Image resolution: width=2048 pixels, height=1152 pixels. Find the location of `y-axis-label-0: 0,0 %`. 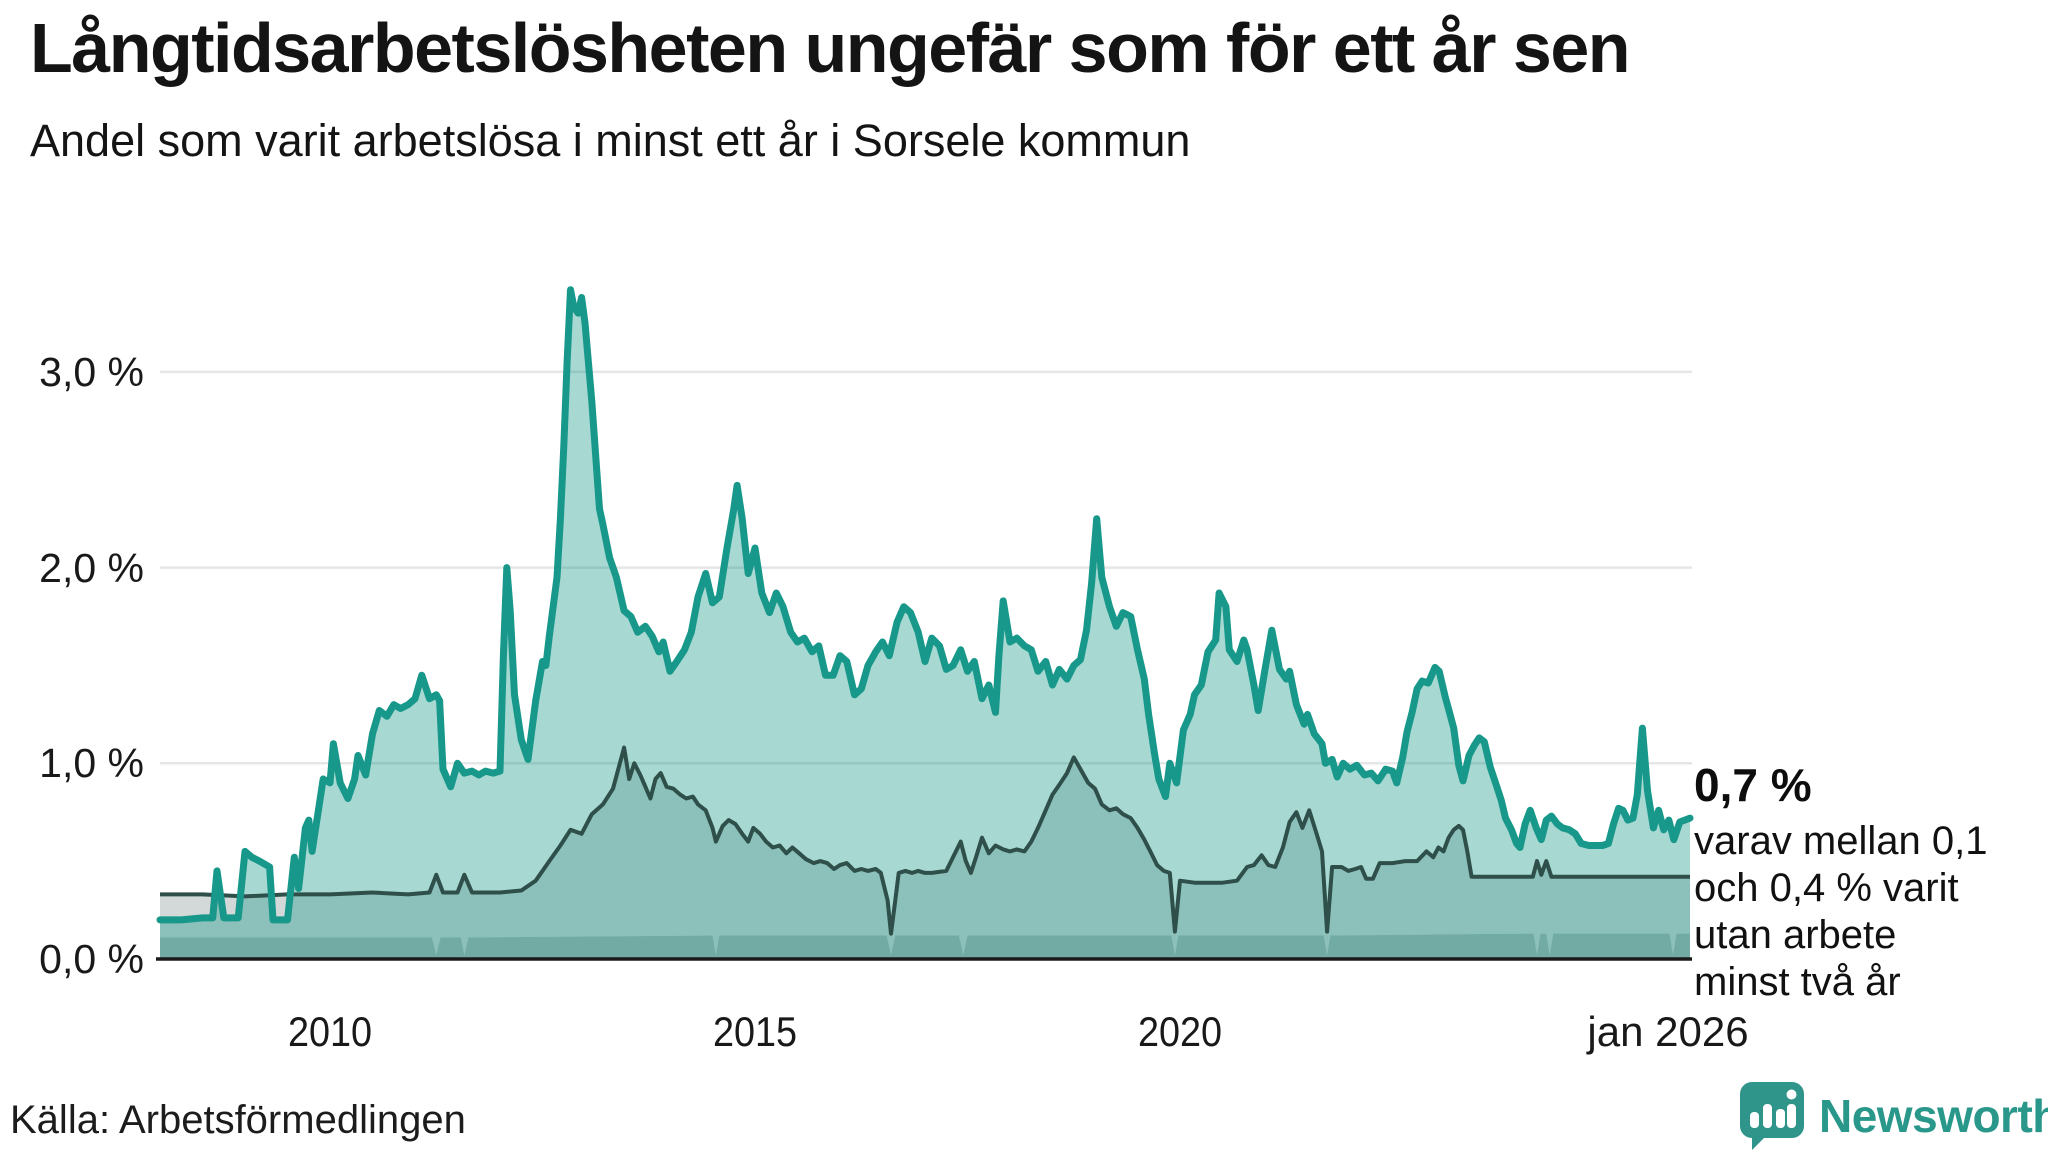

y-axis-label-0: 0,0 % is located at coordinates (91, 959).